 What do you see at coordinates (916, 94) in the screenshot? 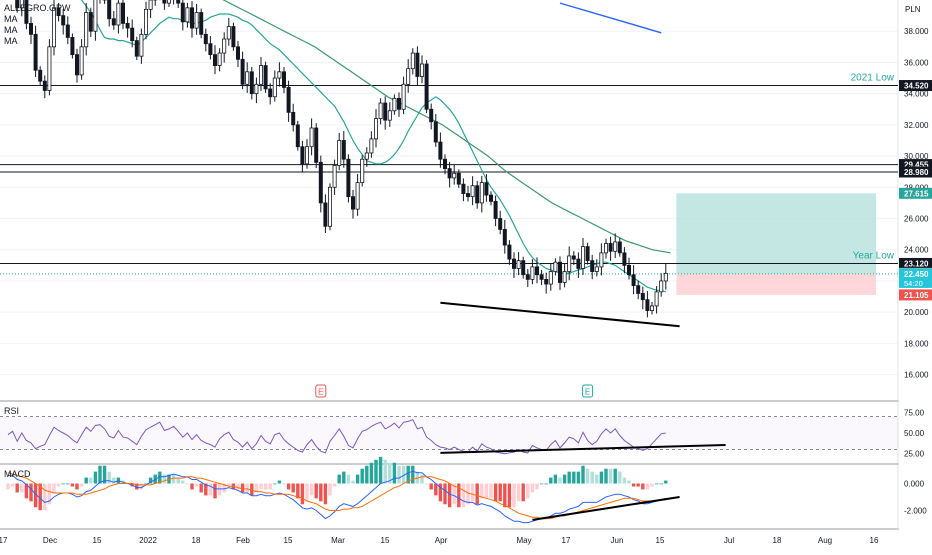
I see `price-tick-label: 34.000` at bounding box center [916, 94].